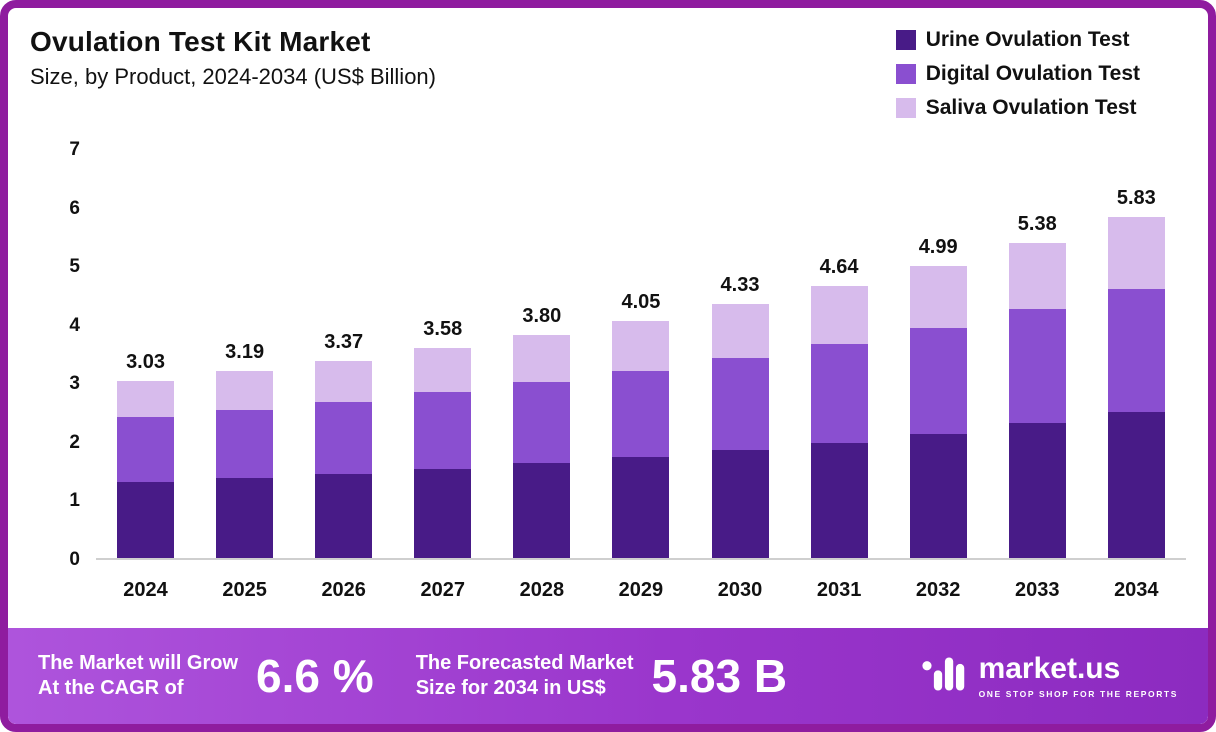 This screenshot has height=732, width=1216. Describe the element at coordinates (641, 507) in the screenshot. I see `bar-segment-2029-urine-ovulation-test` at that location.